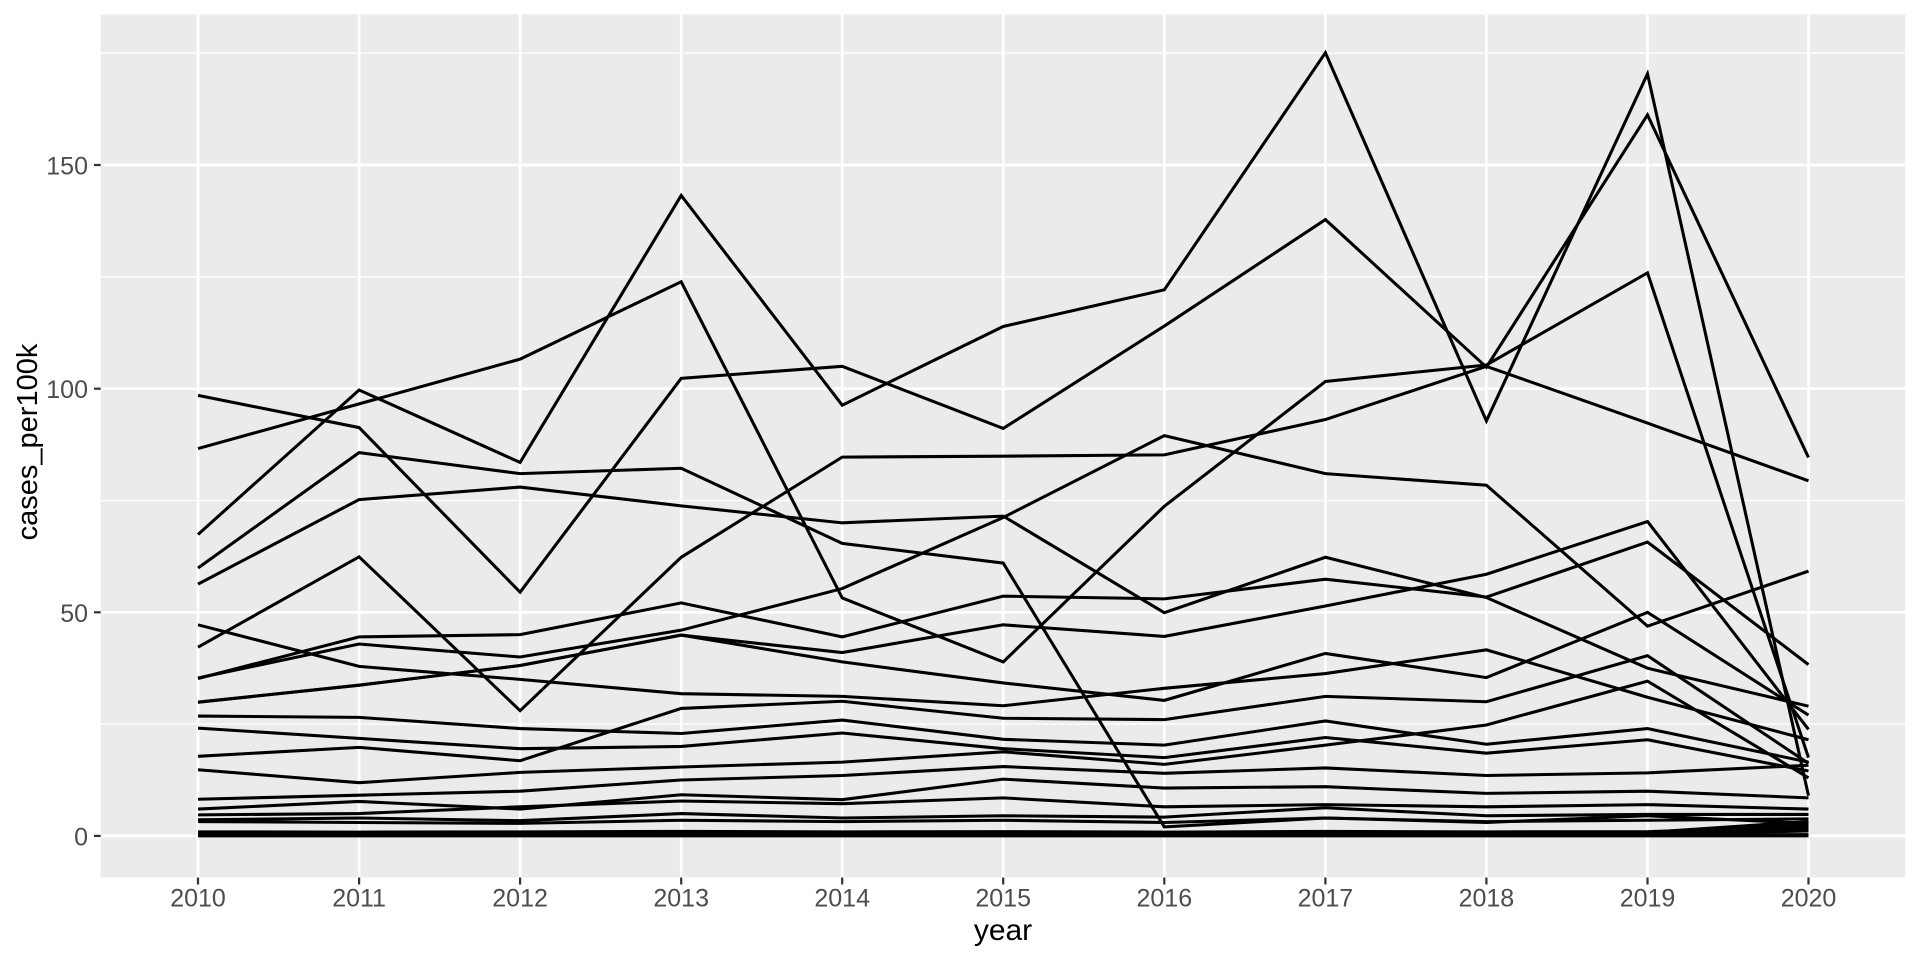 This screenshot has height=965, width=1920. I want to click on svg-text: 2018, so click(1487, 899).